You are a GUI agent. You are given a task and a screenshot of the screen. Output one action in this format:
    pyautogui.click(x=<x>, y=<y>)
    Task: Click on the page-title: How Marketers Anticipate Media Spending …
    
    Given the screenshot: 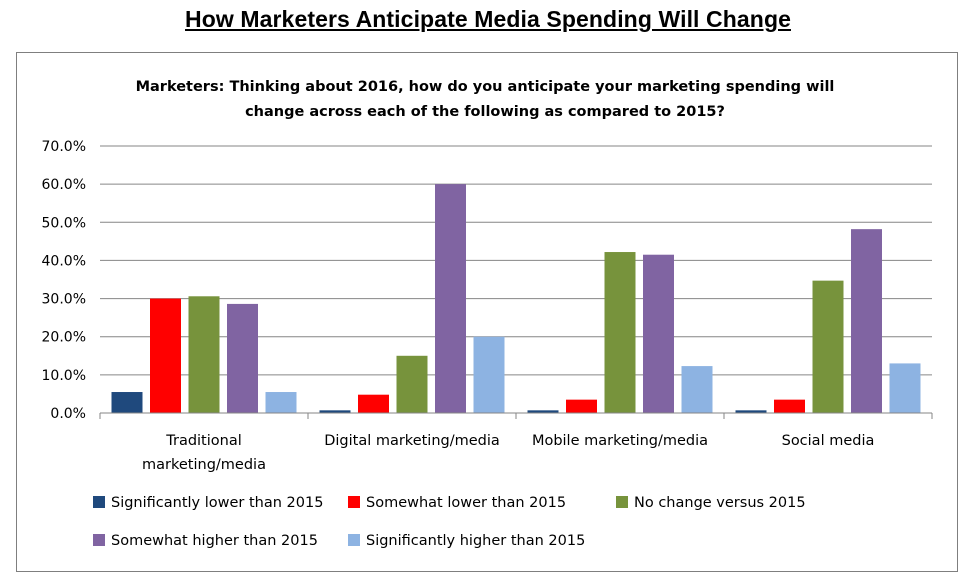 What is the action you would take?
    pyautogui.click(x=488, y=19)
    